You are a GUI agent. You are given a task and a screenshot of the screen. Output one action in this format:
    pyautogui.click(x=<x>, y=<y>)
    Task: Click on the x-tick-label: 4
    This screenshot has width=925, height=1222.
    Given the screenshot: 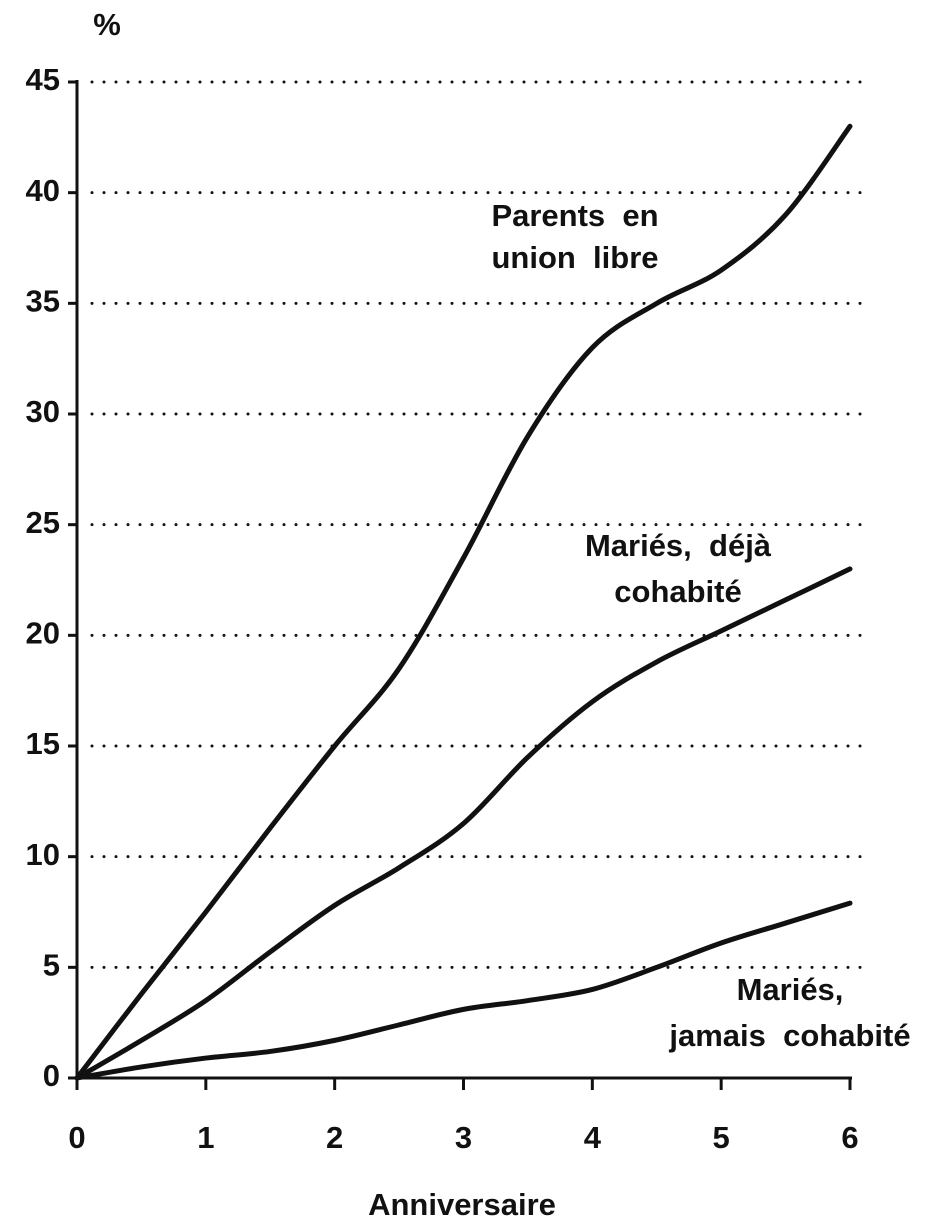 What is the action you would take?
    pyautogui.click(x=593, y=1137)
    